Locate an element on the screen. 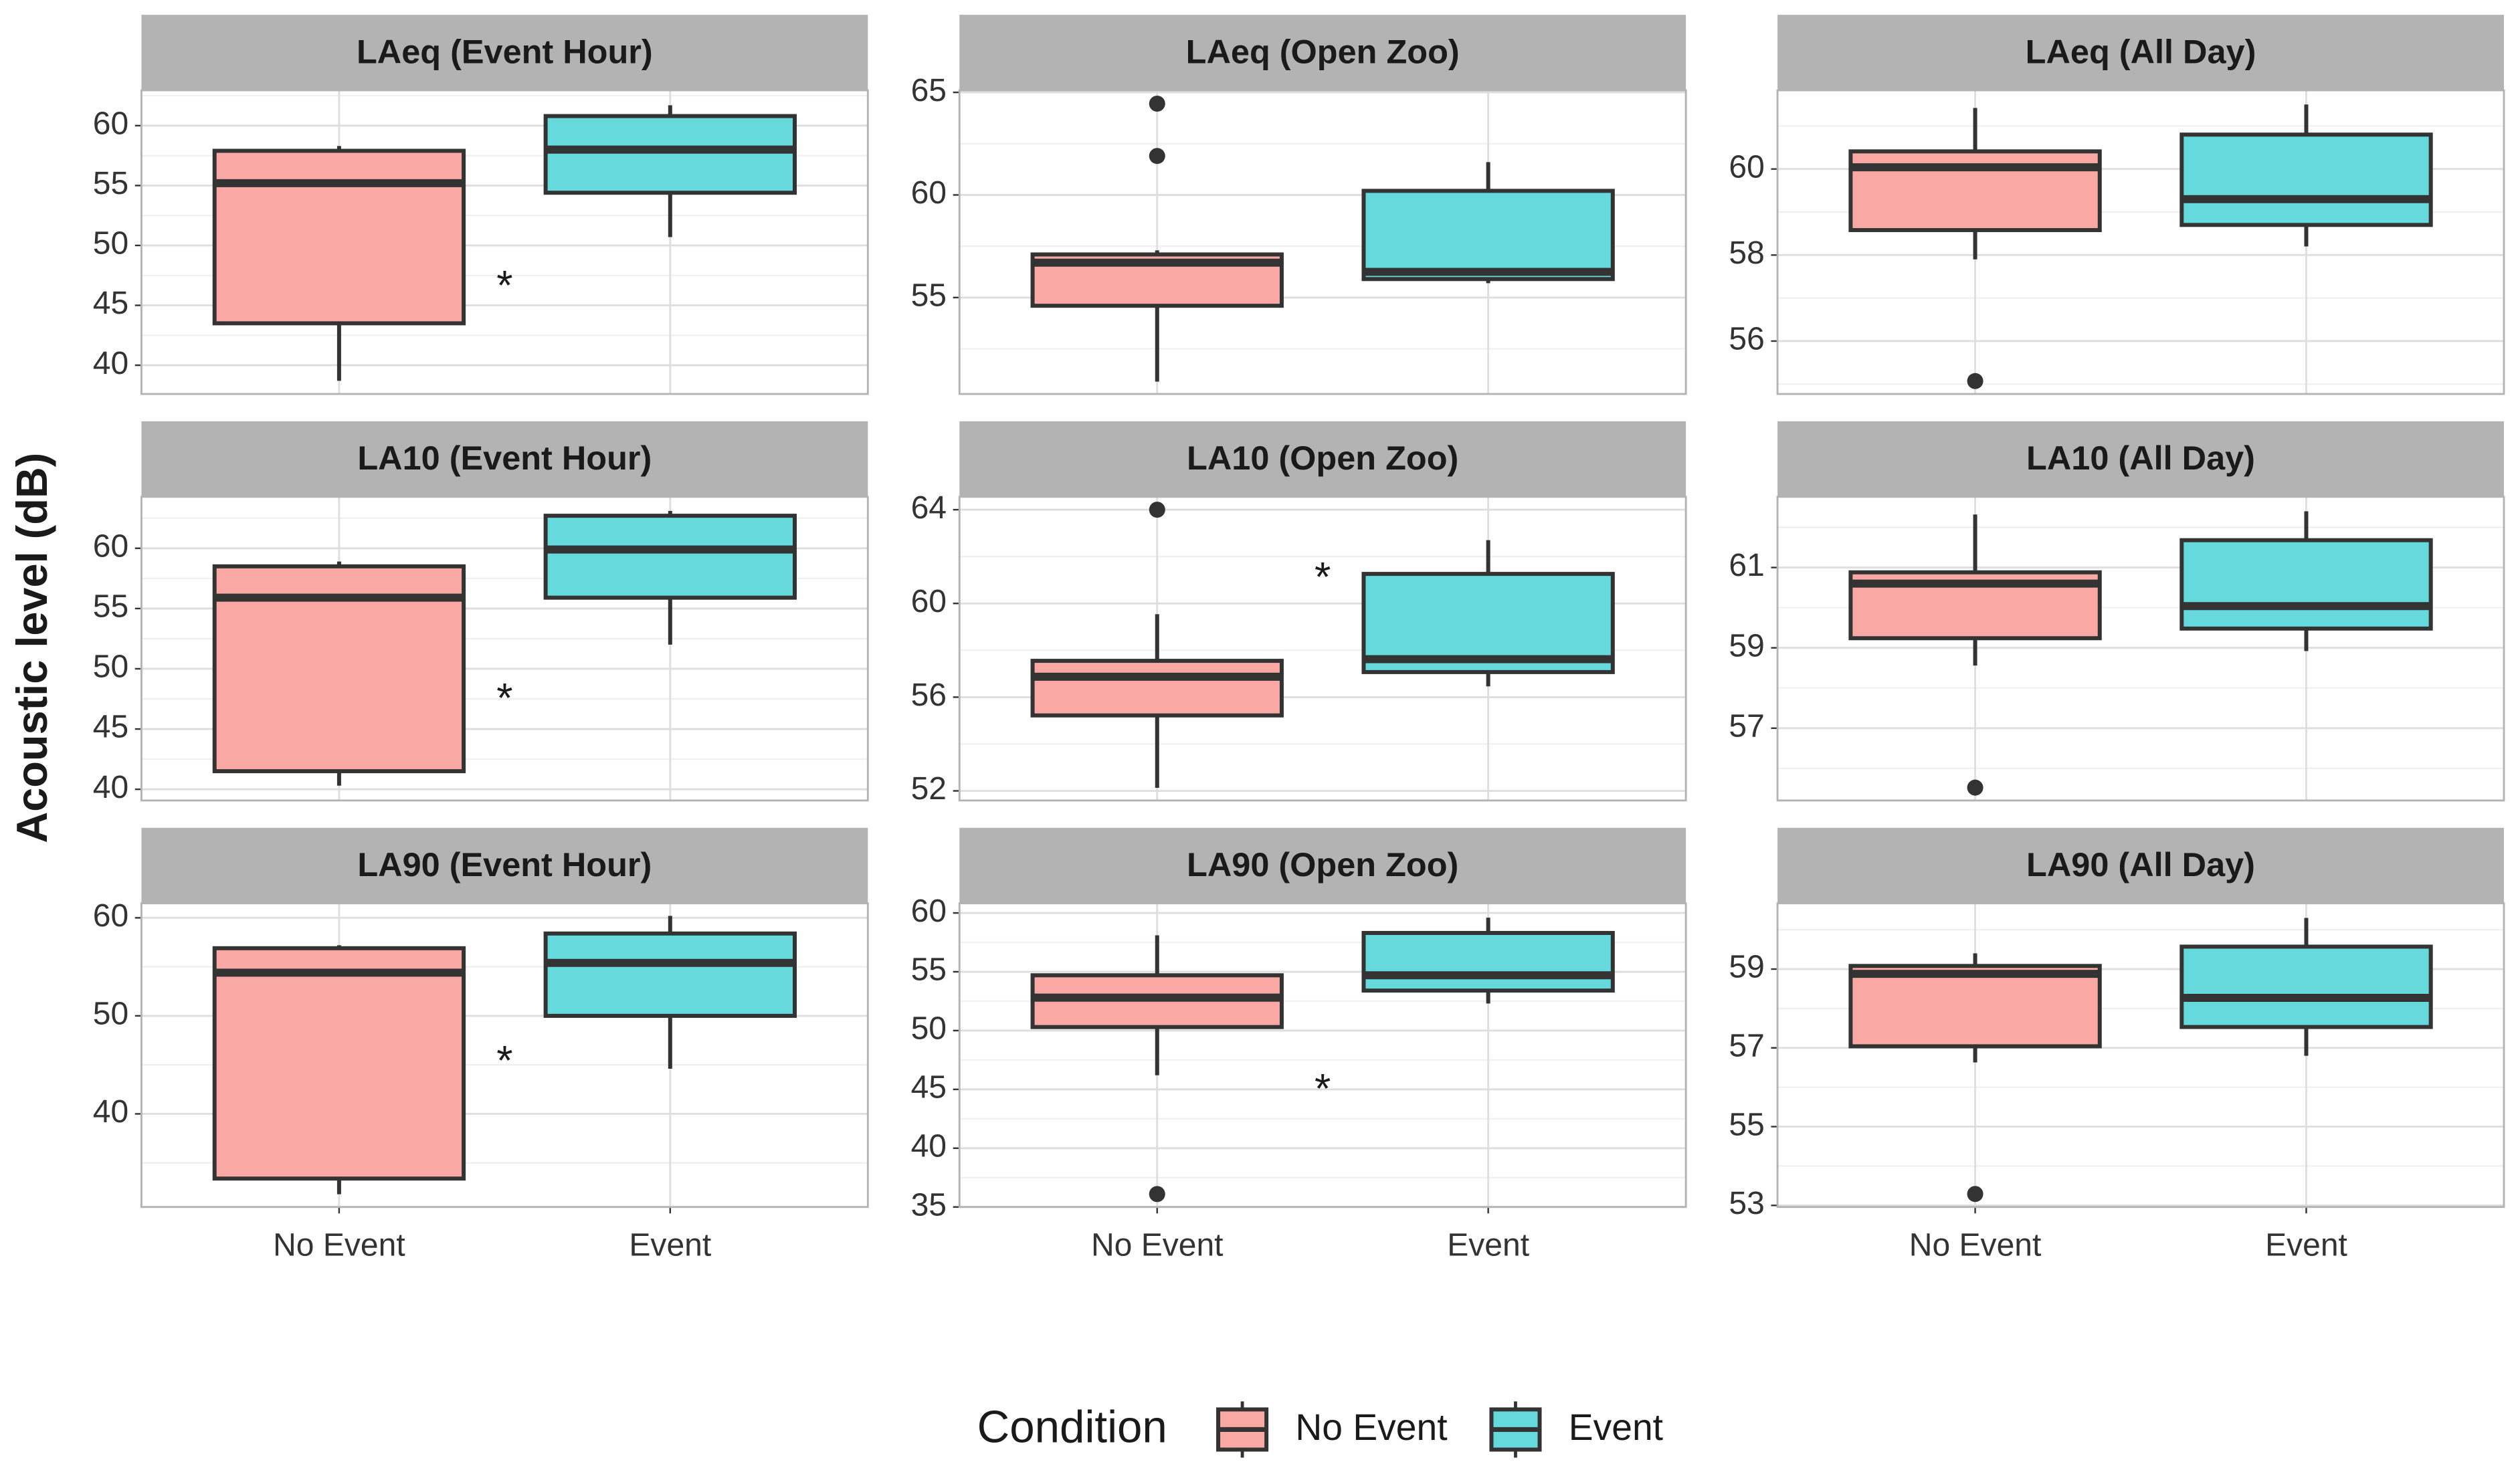 Image resolution: width=2520 pixels, height=1466 pixels. y-tick-label: 52 is located at coordinates (929, 789).